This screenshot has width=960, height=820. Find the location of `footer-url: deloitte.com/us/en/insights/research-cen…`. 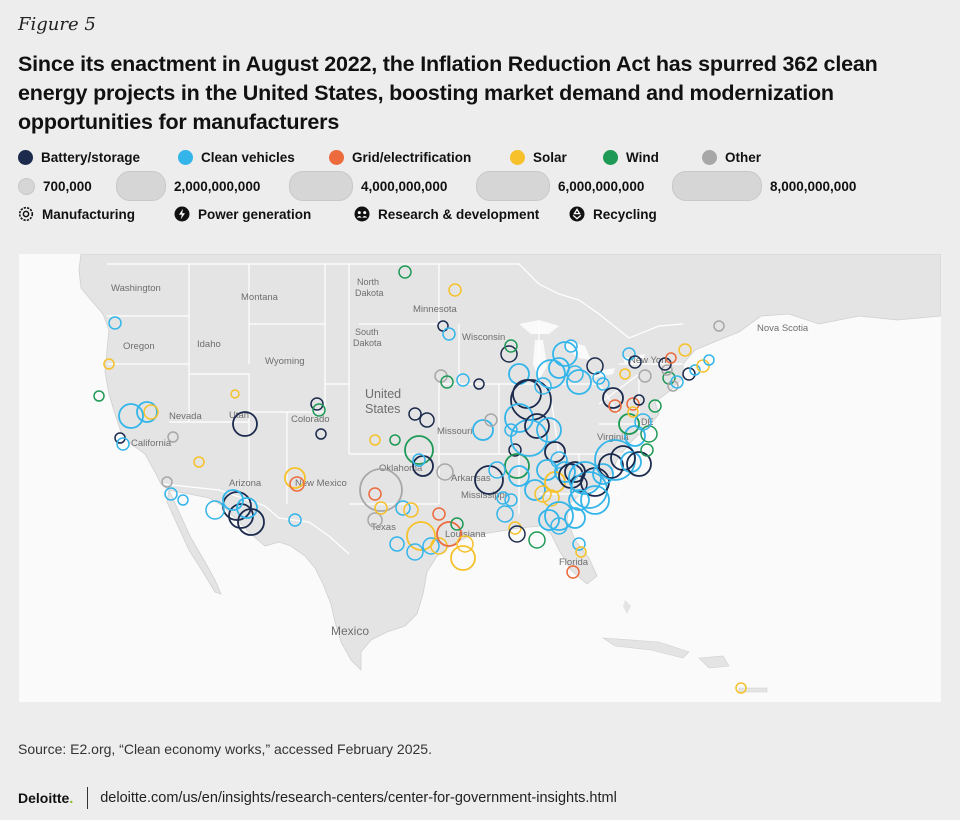

footer-url: deloitte.com/us/en/insights/research-cen… is located at coordinates (358, 798).